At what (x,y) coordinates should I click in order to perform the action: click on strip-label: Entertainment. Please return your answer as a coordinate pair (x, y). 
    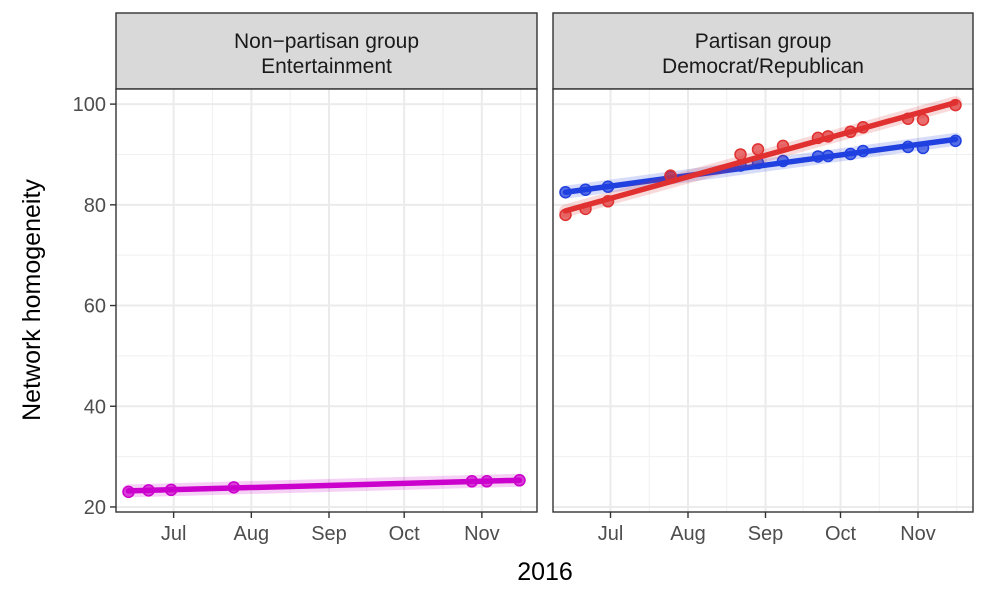
    Looking at the image, I should click on (326, 66).